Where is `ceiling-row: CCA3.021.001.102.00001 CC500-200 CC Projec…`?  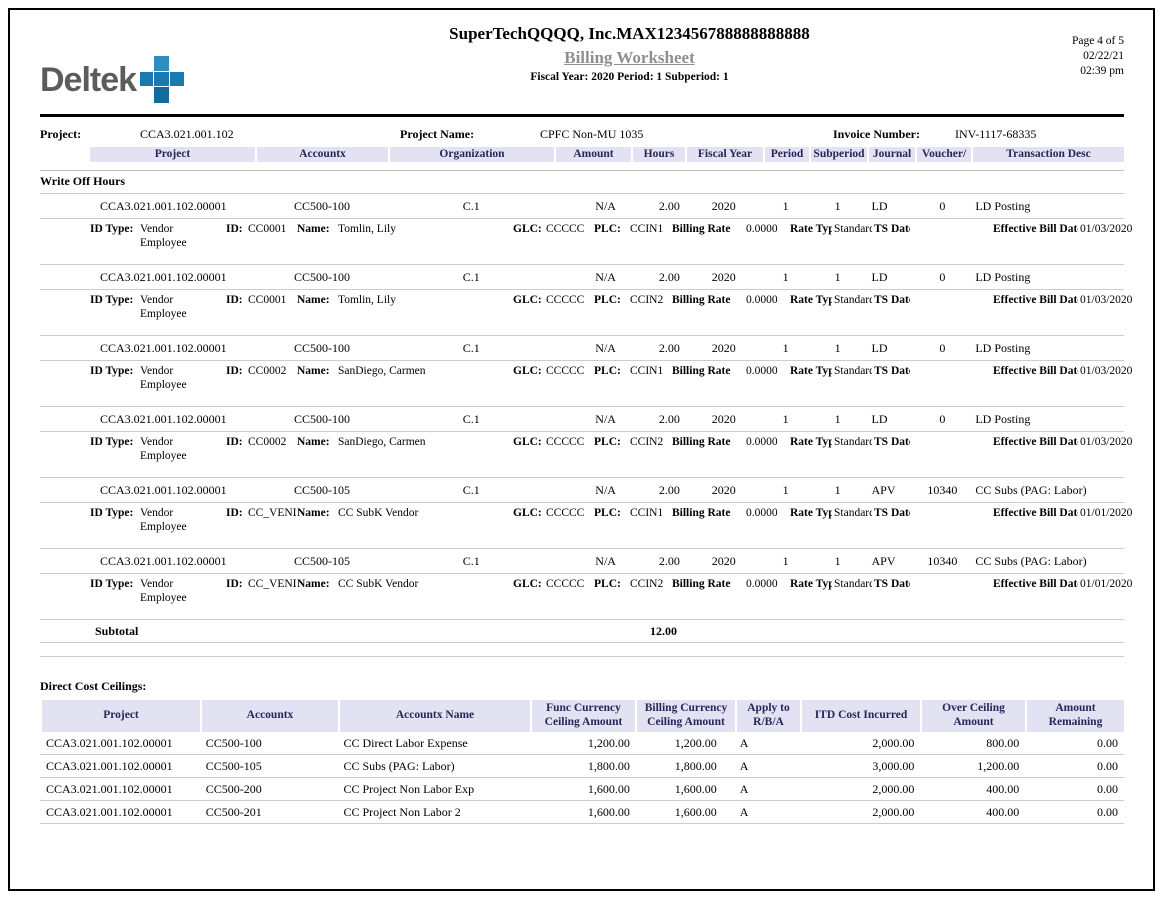
ceiling-row: CCA3.021.001.102.00001 CC500-200 CC Projec… is located at coordinates (582, 789).